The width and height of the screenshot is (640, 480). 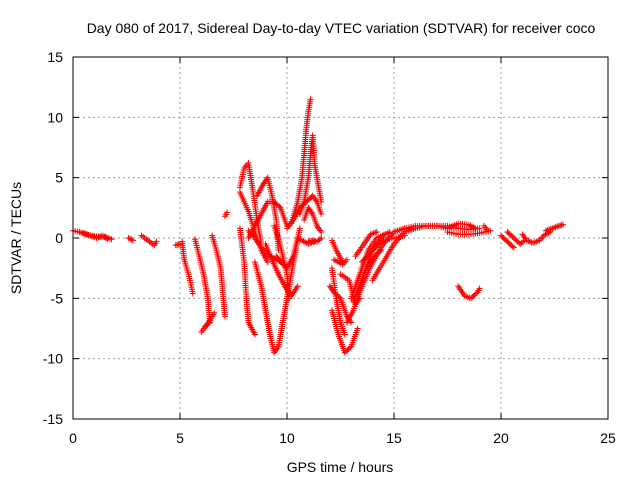 What do you see at coordinates (55, 117) in the screenshot?
I see `y-tick-label: 10` at bounding box center [55, 117].